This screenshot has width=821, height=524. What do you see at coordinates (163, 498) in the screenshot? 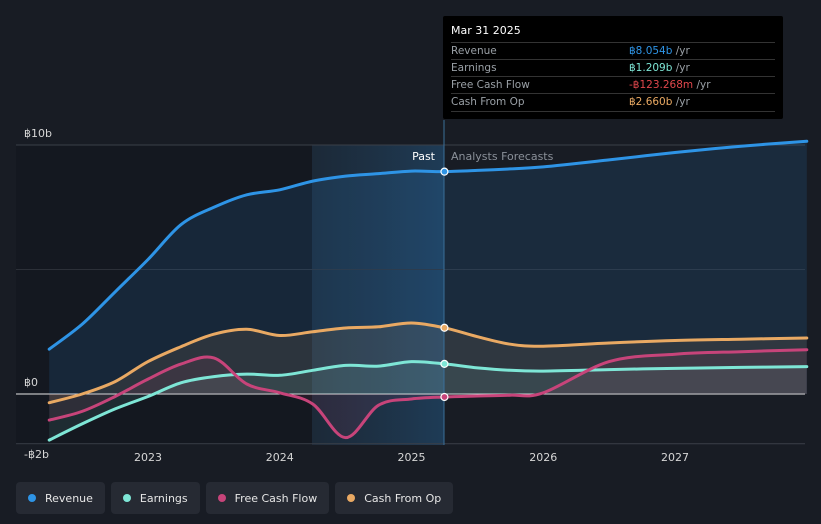
I see `legend-label: Earnings` at bounding box center [163, 498].